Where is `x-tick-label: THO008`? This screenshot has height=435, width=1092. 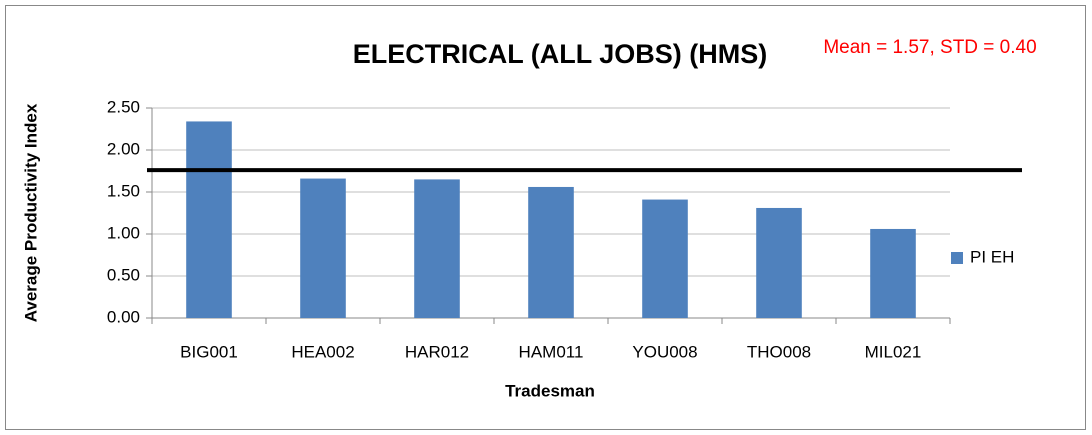 x-tick-label: THO008 is located at coordinates (779, 351).